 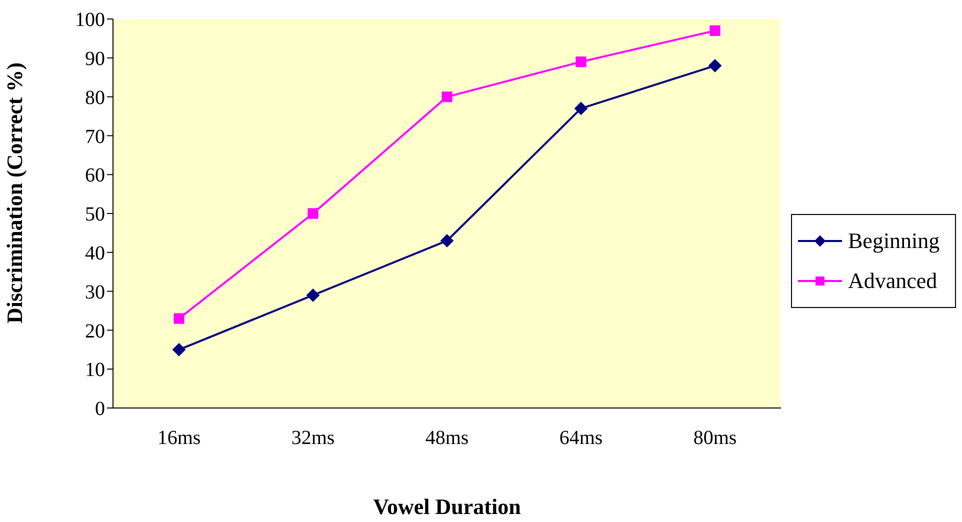 What do you see at coordinates (313, 438) in the screenshot?
I see `x-tick-label: 32ms` at bounding box center [313, 438].